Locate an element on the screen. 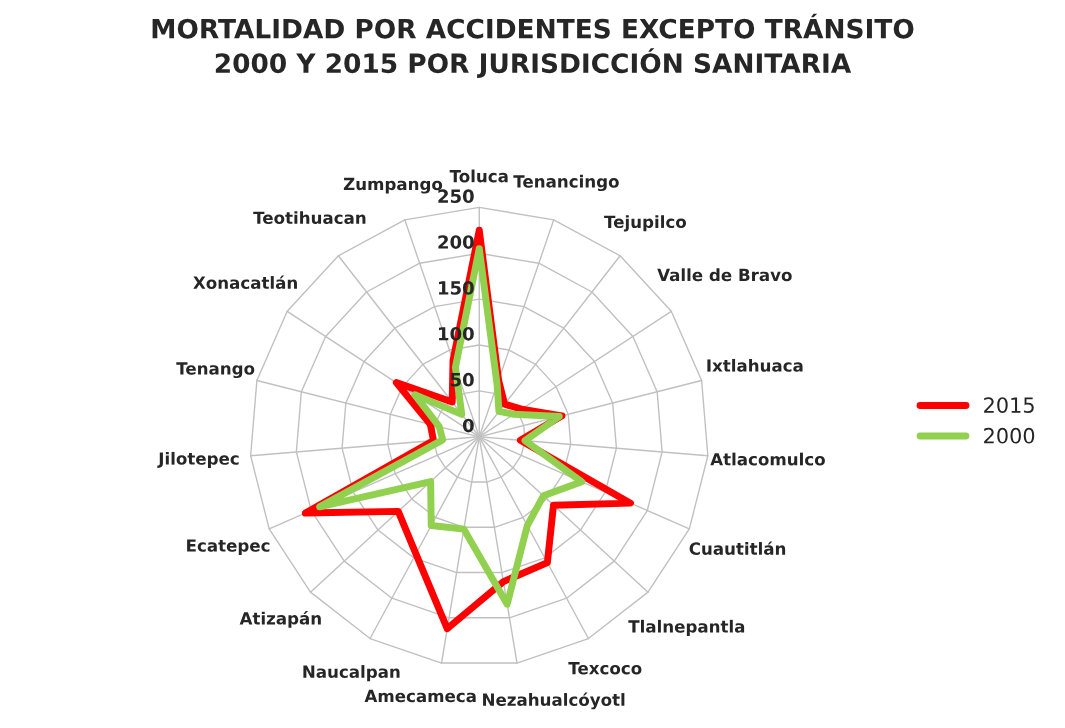  spoke-label: Ixtlahuaca is located at coordinates (755, 365).